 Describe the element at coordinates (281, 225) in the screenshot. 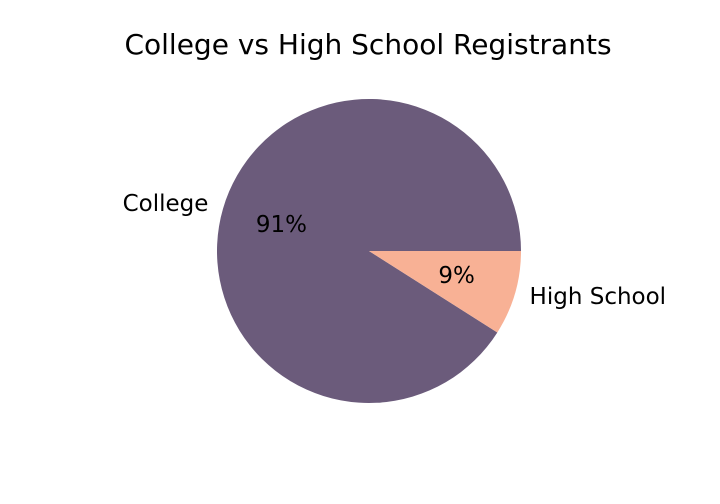

I see `percent-label-college: 91%` at that location.